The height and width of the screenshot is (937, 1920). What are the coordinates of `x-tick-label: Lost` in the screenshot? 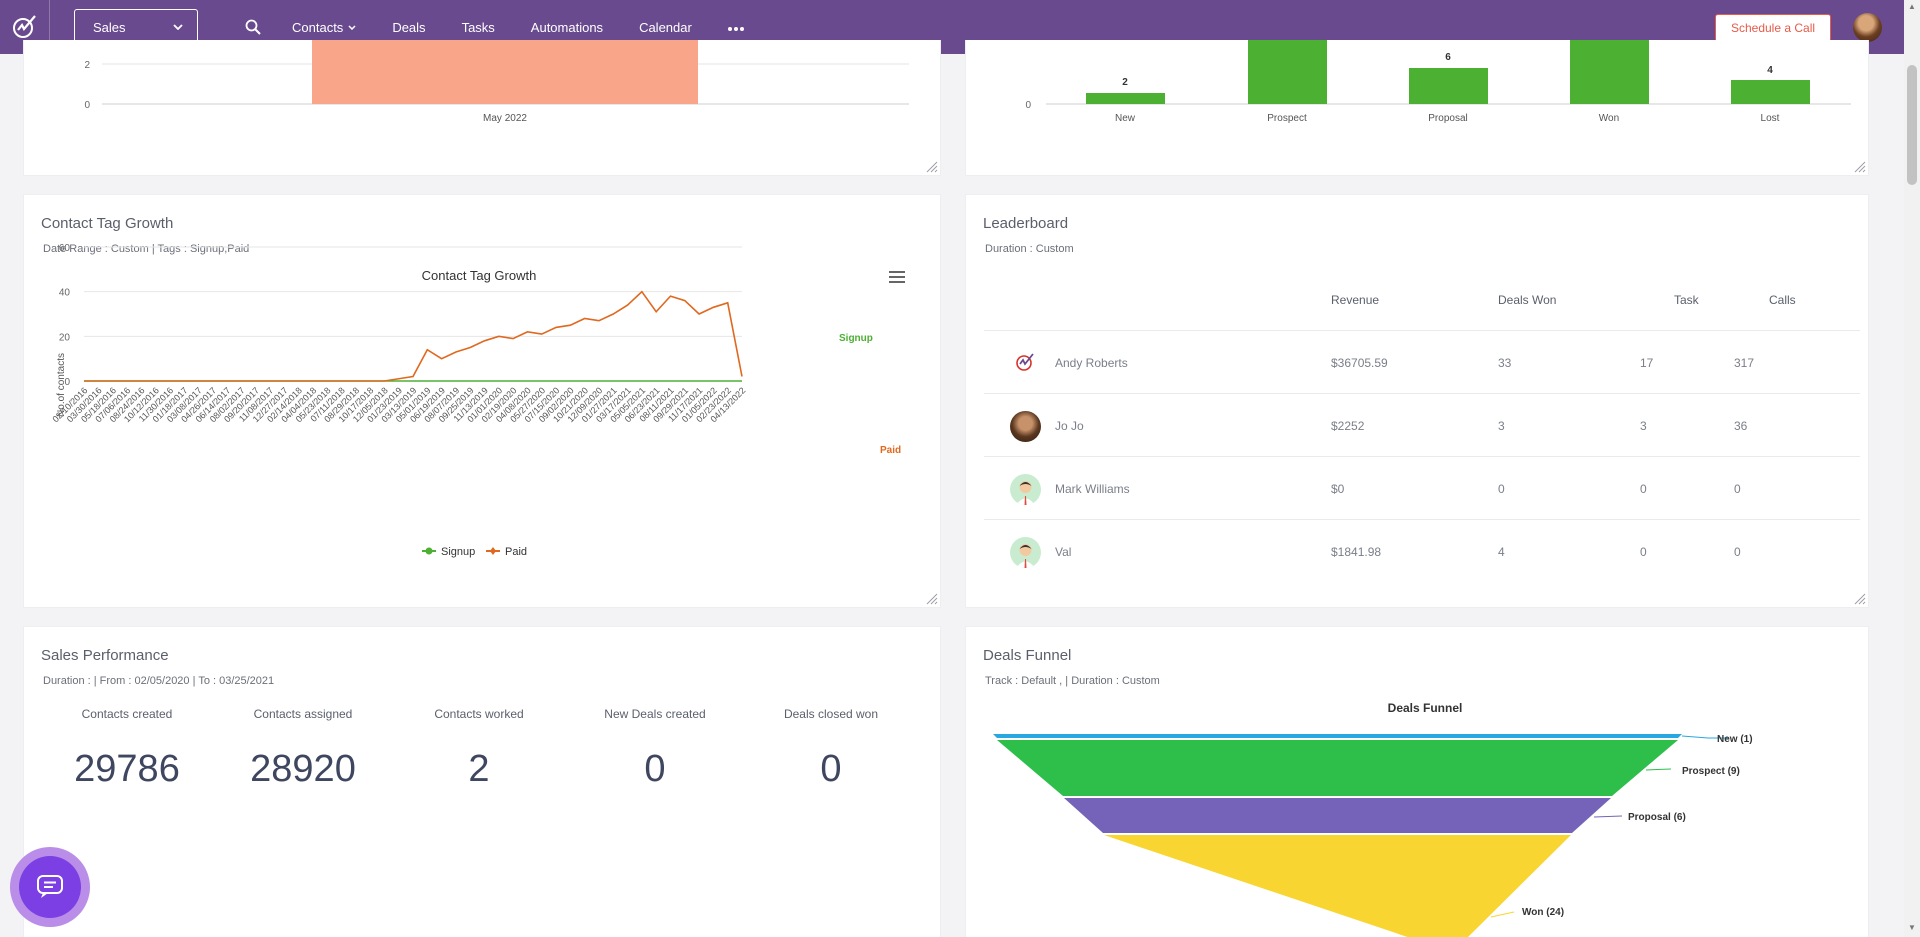 It's located at (1770, 118).